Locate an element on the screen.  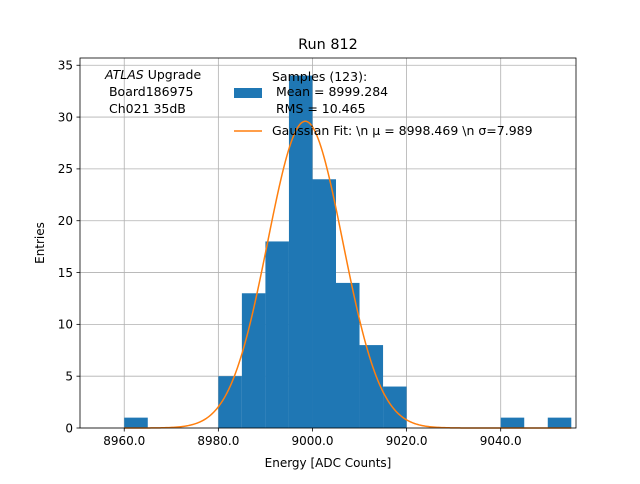
x-tick-label-2: 9000.0 is located at coordinates (312, 441).